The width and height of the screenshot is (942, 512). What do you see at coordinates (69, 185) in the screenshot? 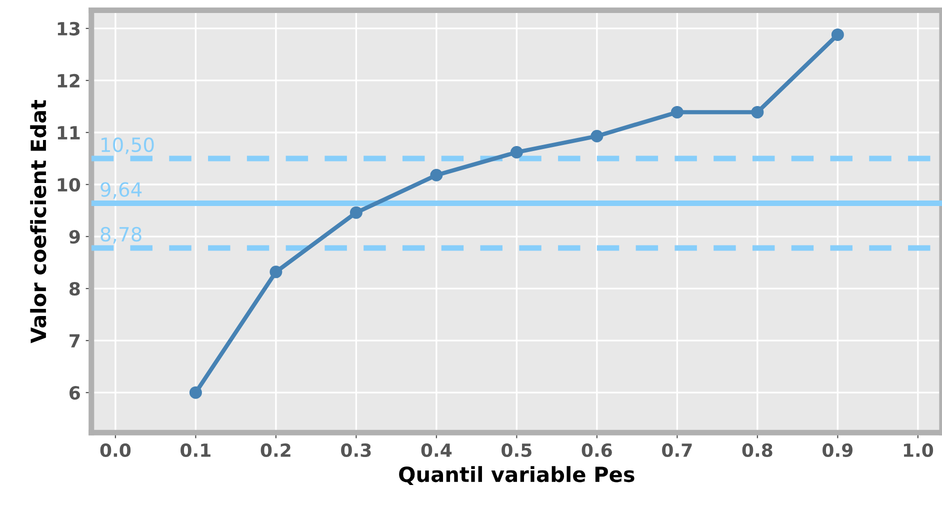
I see `y-tick-label: 10` at bounding box center [69, 185].